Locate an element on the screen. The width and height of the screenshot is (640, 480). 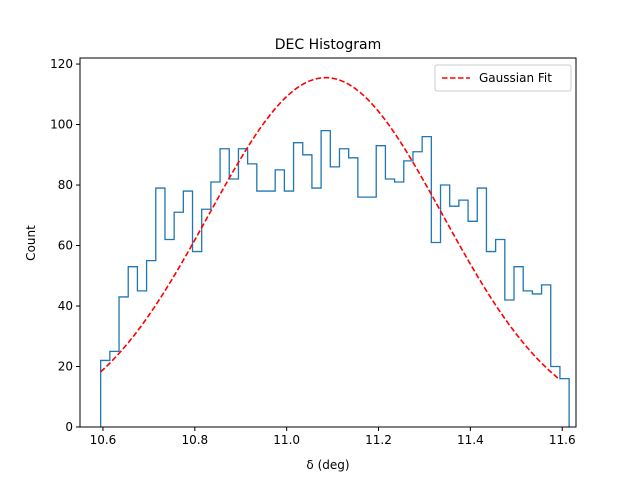
y-axis-label: Count is located at coordinates (31, 243).